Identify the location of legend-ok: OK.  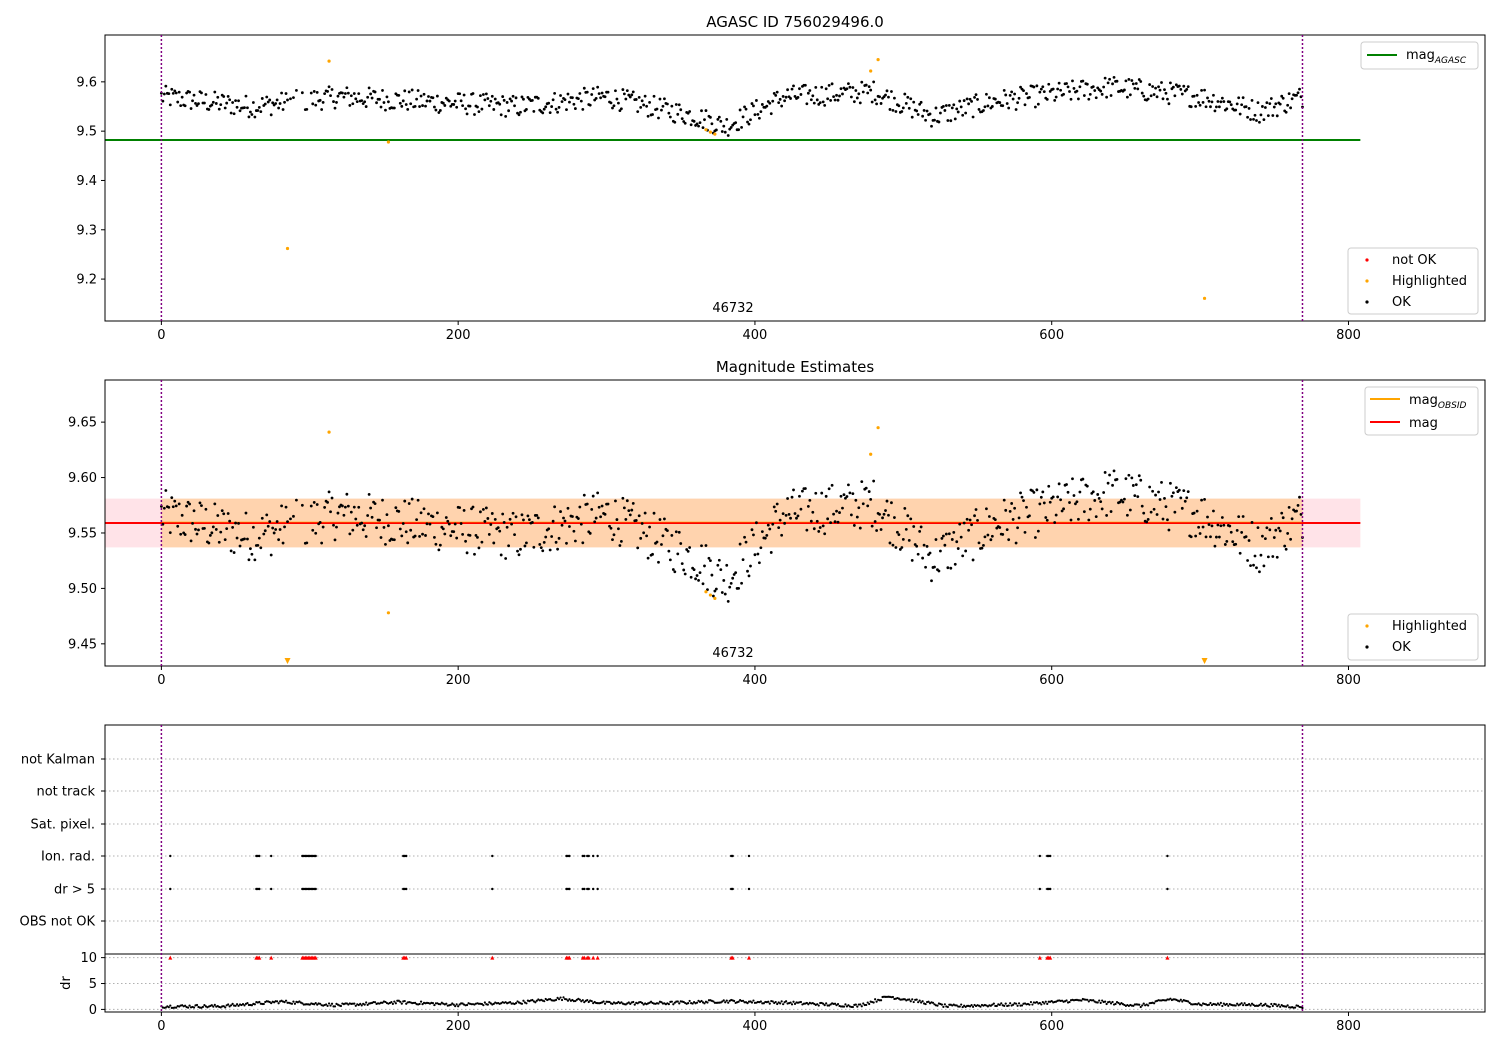
(1401, 302).